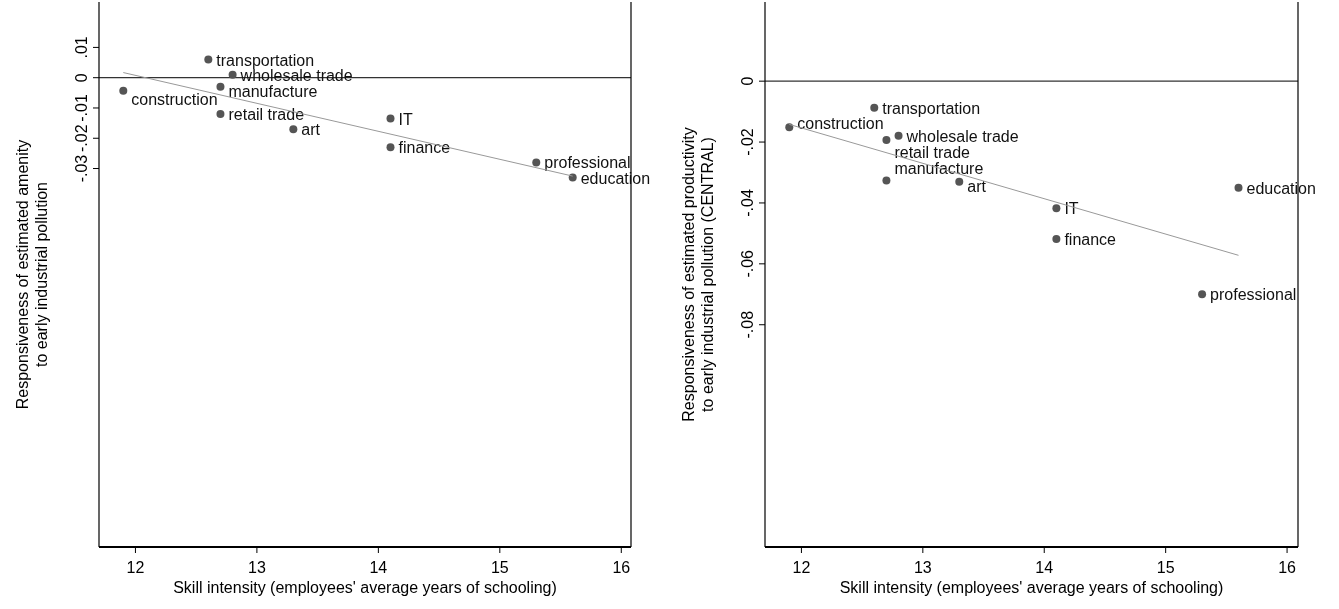  I want to click on y-tick-label: -.03, so click(81, 168).